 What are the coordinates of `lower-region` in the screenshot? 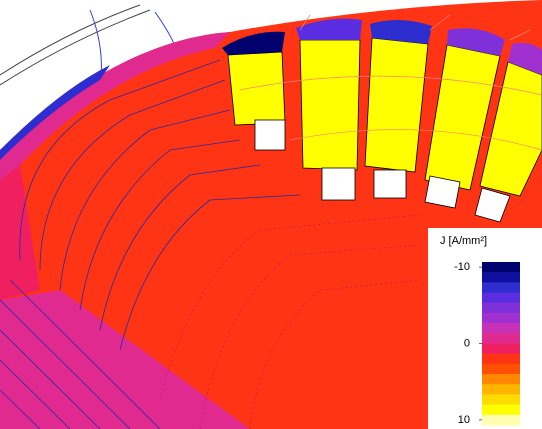 It's located at (125, 359).